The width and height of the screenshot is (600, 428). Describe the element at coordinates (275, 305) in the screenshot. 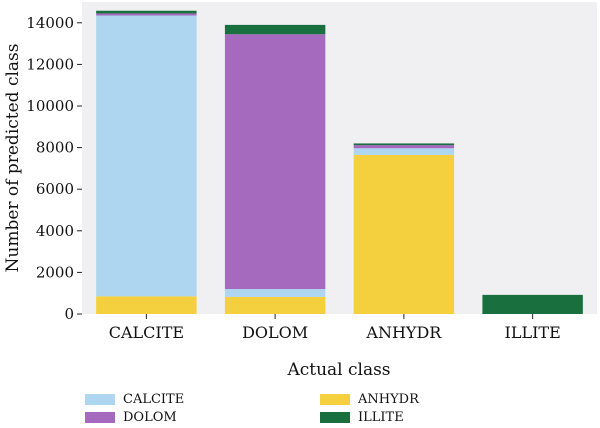

I see `bar-dolom-anhydr` at that location.